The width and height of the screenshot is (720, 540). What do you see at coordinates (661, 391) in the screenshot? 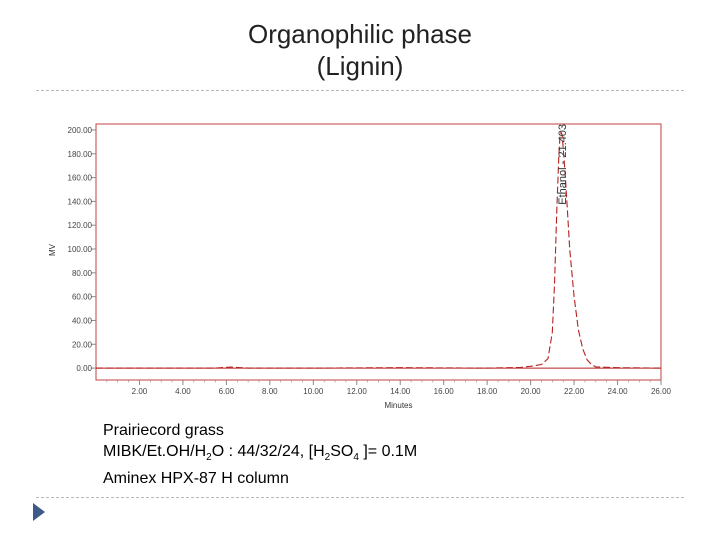
I see `x-tick-label: 26.00` at bounding box center [661, 391].